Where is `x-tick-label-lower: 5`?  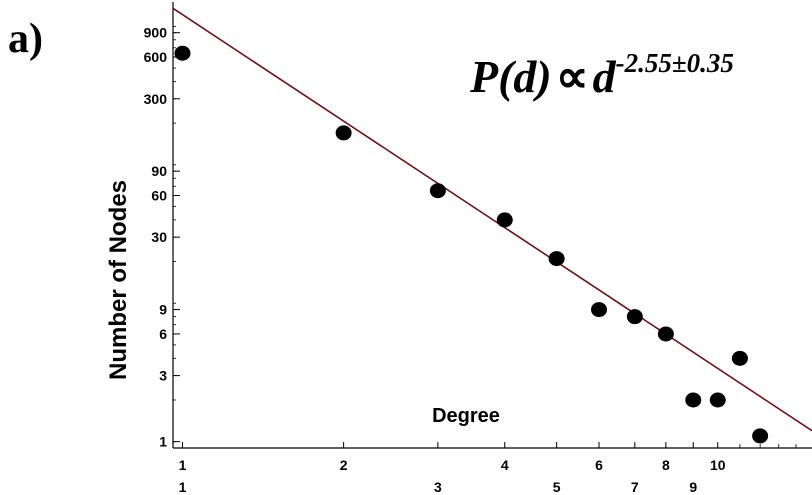 x-tick-label-lower: 5 is located at coordinates (557, 487).